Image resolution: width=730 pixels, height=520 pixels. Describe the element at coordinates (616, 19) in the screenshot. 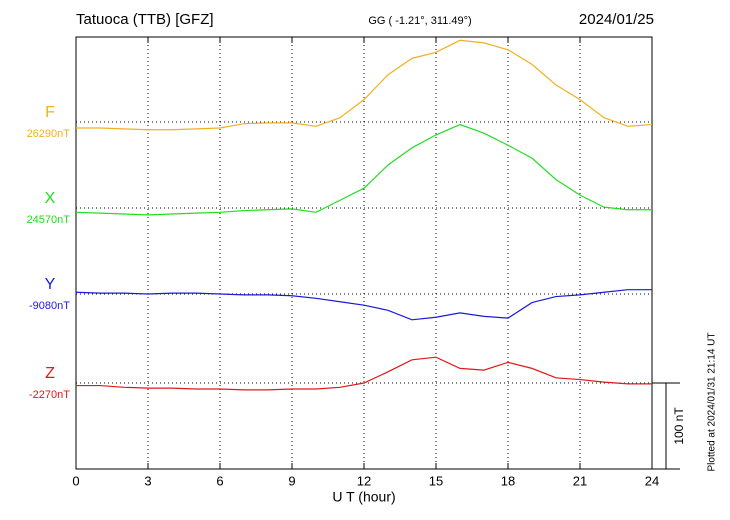

I see `chart-date: 2024/01/25` at that location.